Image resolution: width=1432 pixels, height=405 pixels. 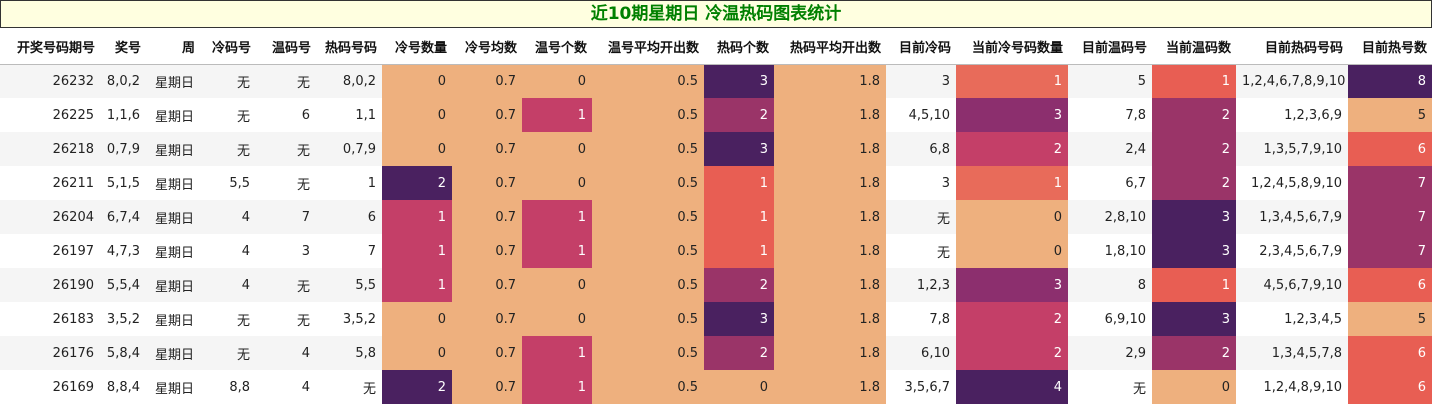 What do you see at coordinates (123, 81) in the screenshot?
I see `table-cell: 8,0,2` at bounding box center [123, 81].